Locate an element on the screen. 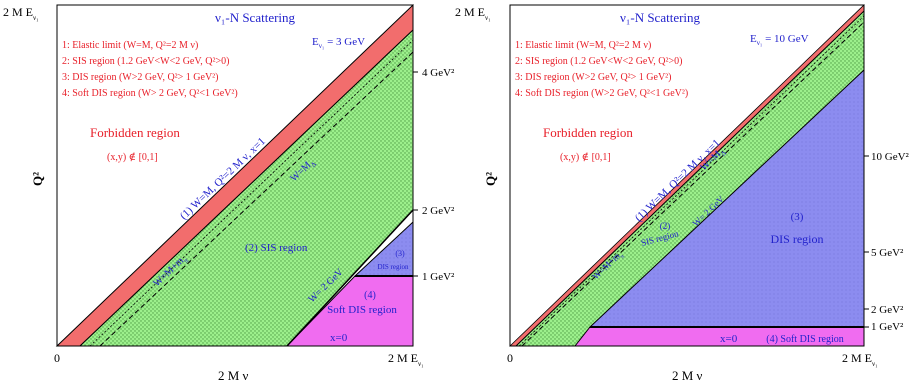 This screenshot has width=910, height=390. left-x-origin: 0 is located at coordinates (57, 358).